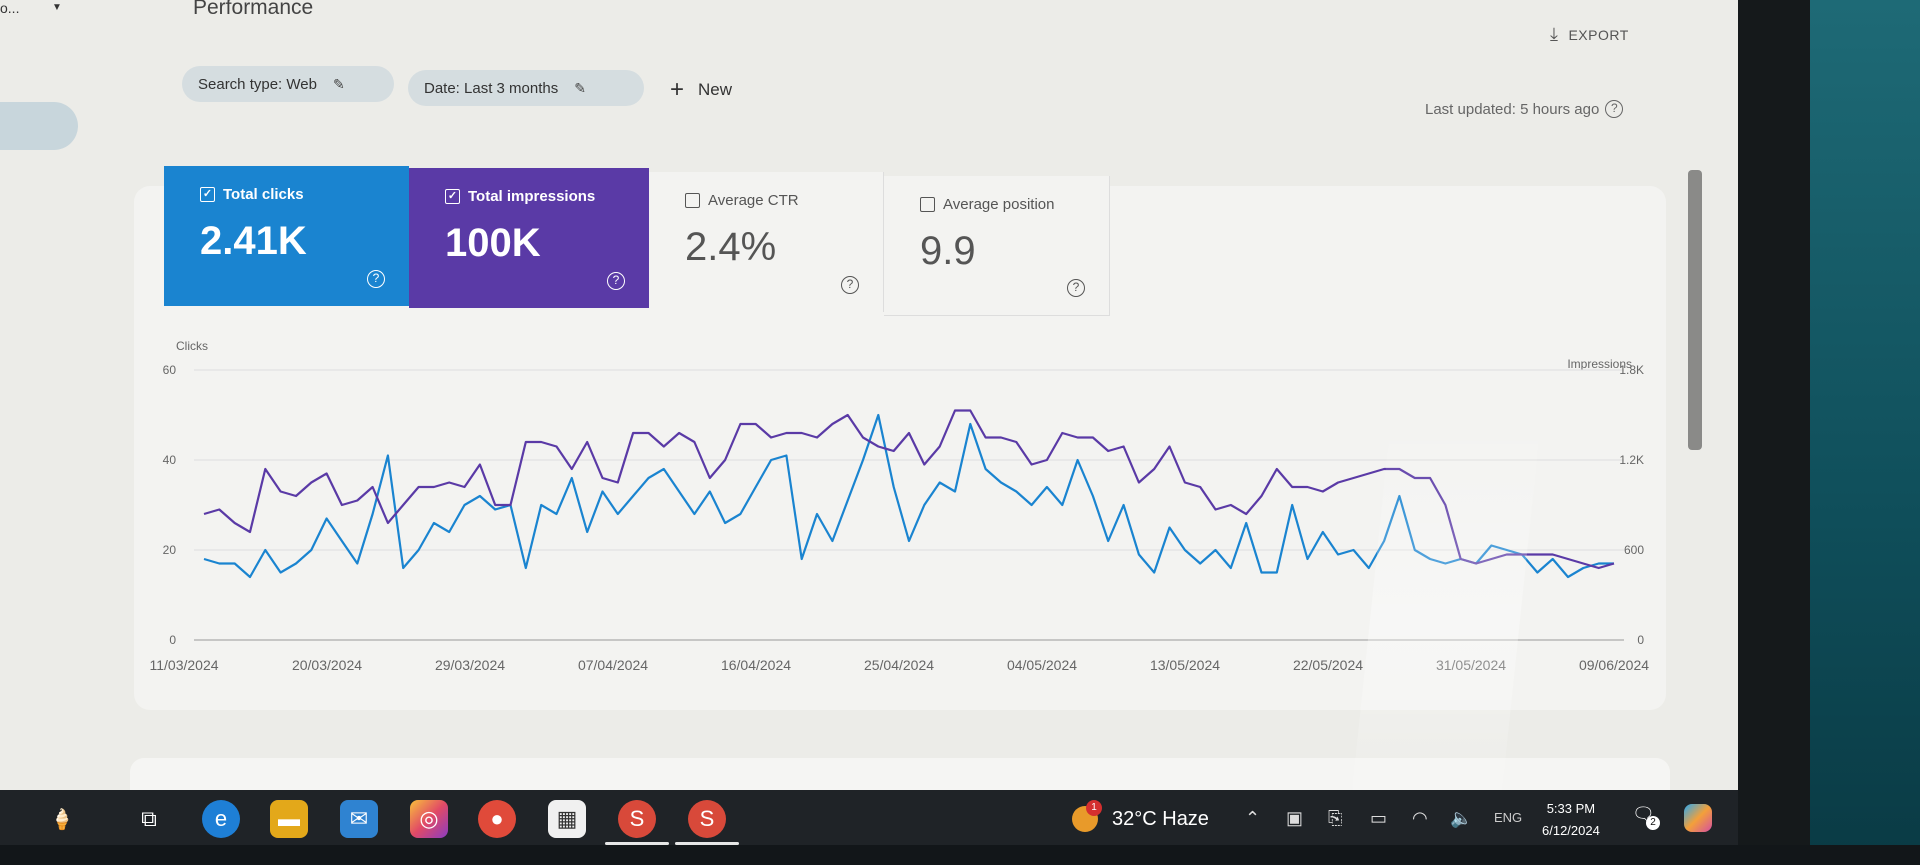 The image size is (1920, 865). Describe the element at coordinates (493, 243) in the screenshot. I see `metric-value: 100K` at that location.